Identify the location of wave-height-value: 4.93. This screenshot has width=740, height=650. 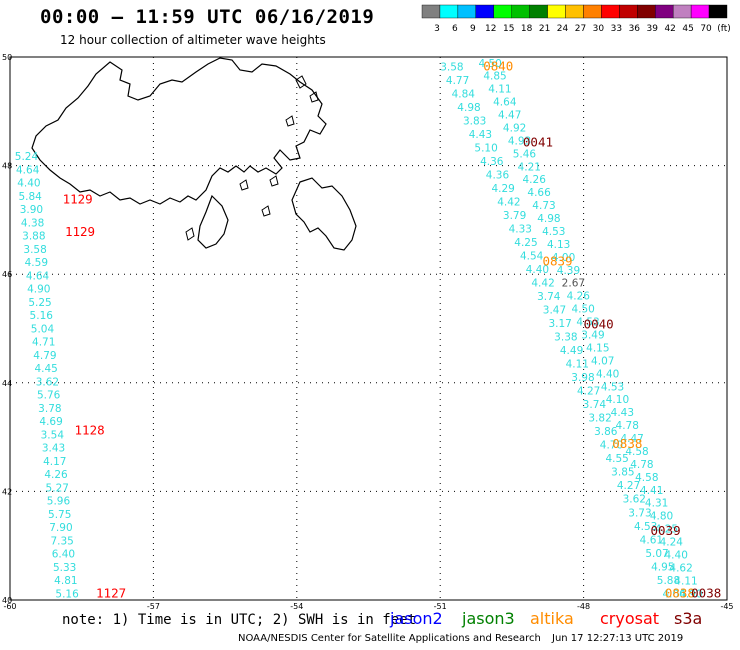
(519, 141).